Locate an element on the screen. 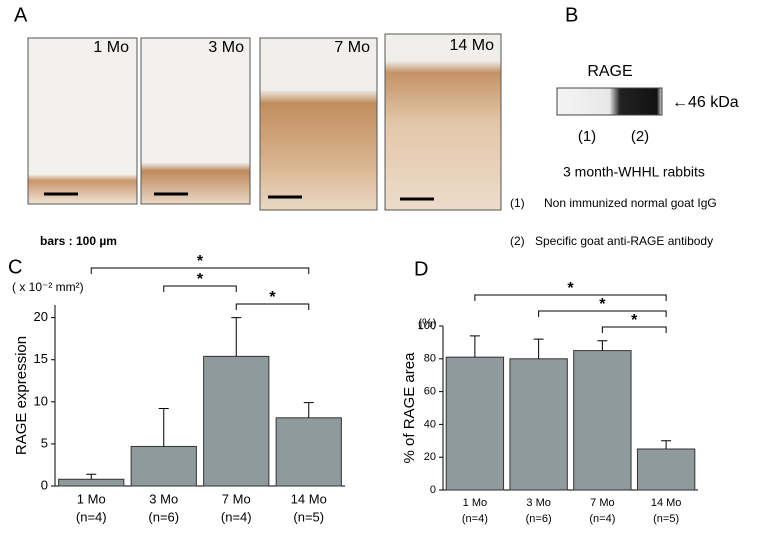 The image size is (763, 534). y-axis-label: % of RAGE area is located at coordinates (409, 408).